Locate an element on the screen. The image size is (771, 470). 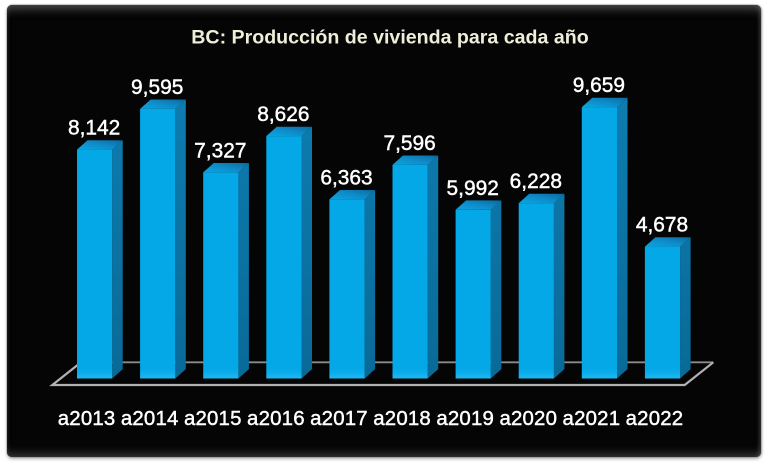
svg-text: a2016 is located at coordinates (276, 419).